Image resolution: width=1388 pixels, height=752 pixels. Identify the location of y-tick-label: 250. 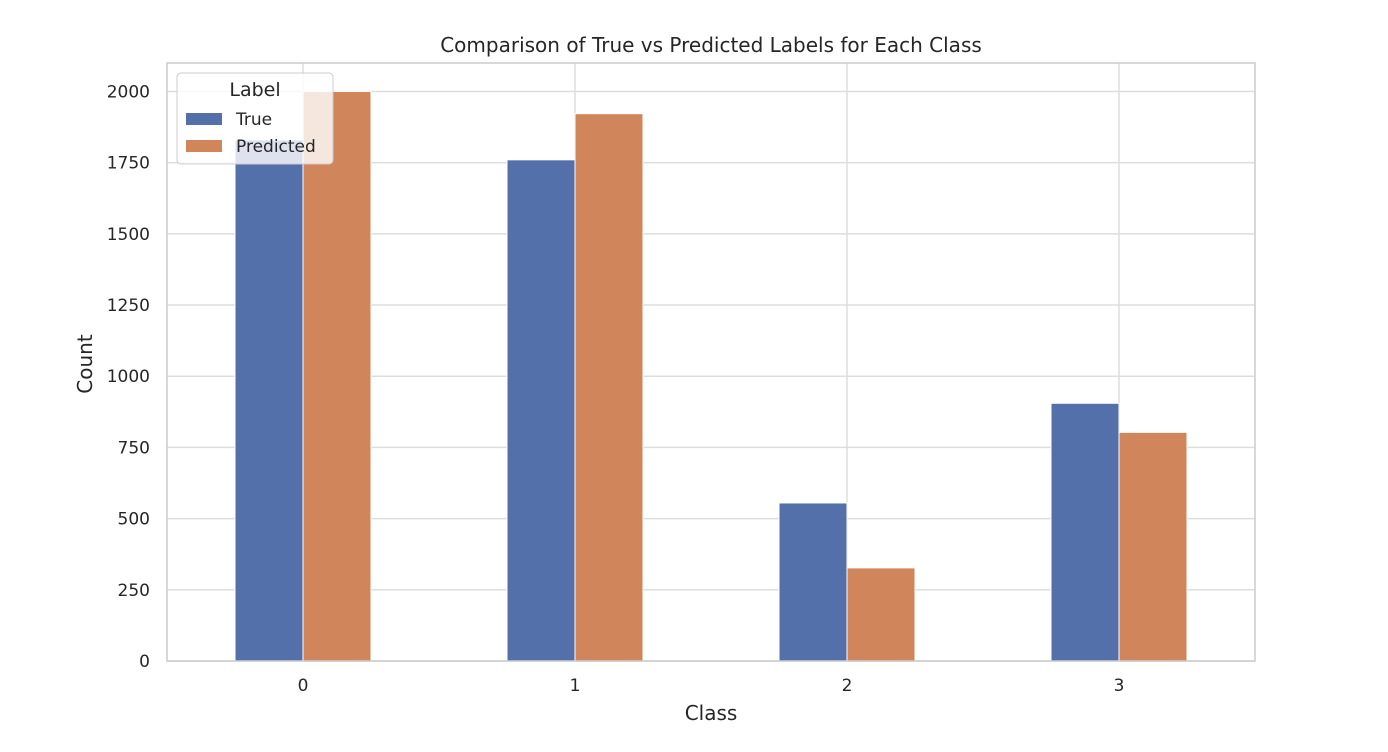
(134, 591).